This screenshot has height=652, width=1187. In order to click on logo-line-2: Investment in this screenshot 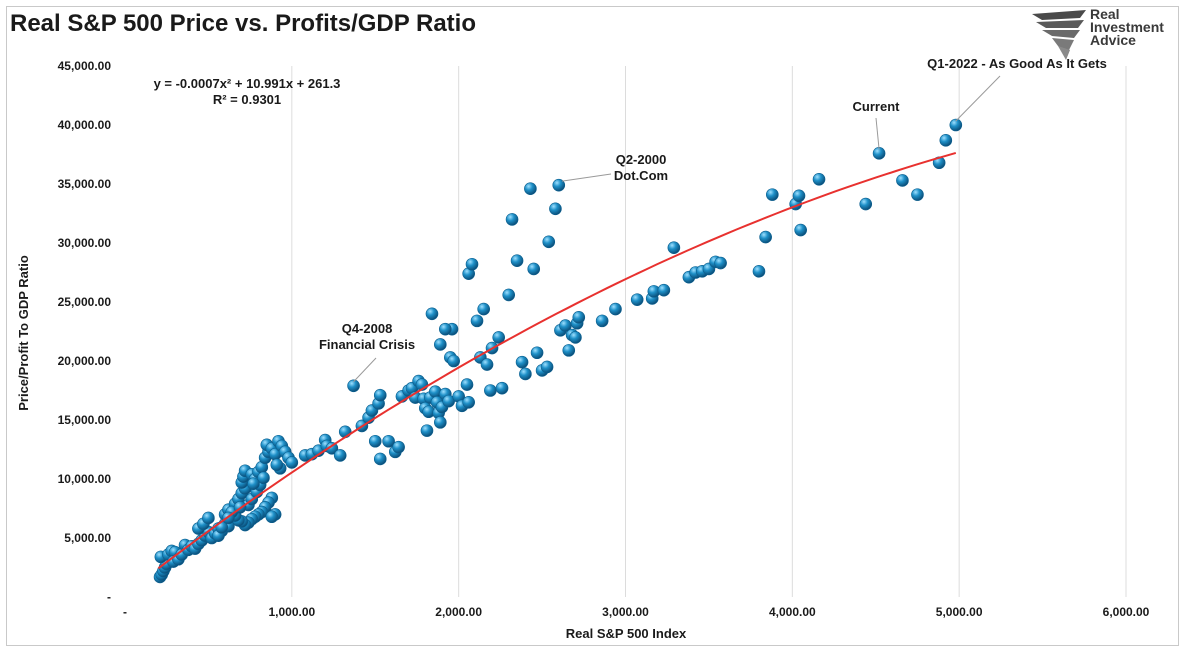, I will do `click(1127, 27)`.